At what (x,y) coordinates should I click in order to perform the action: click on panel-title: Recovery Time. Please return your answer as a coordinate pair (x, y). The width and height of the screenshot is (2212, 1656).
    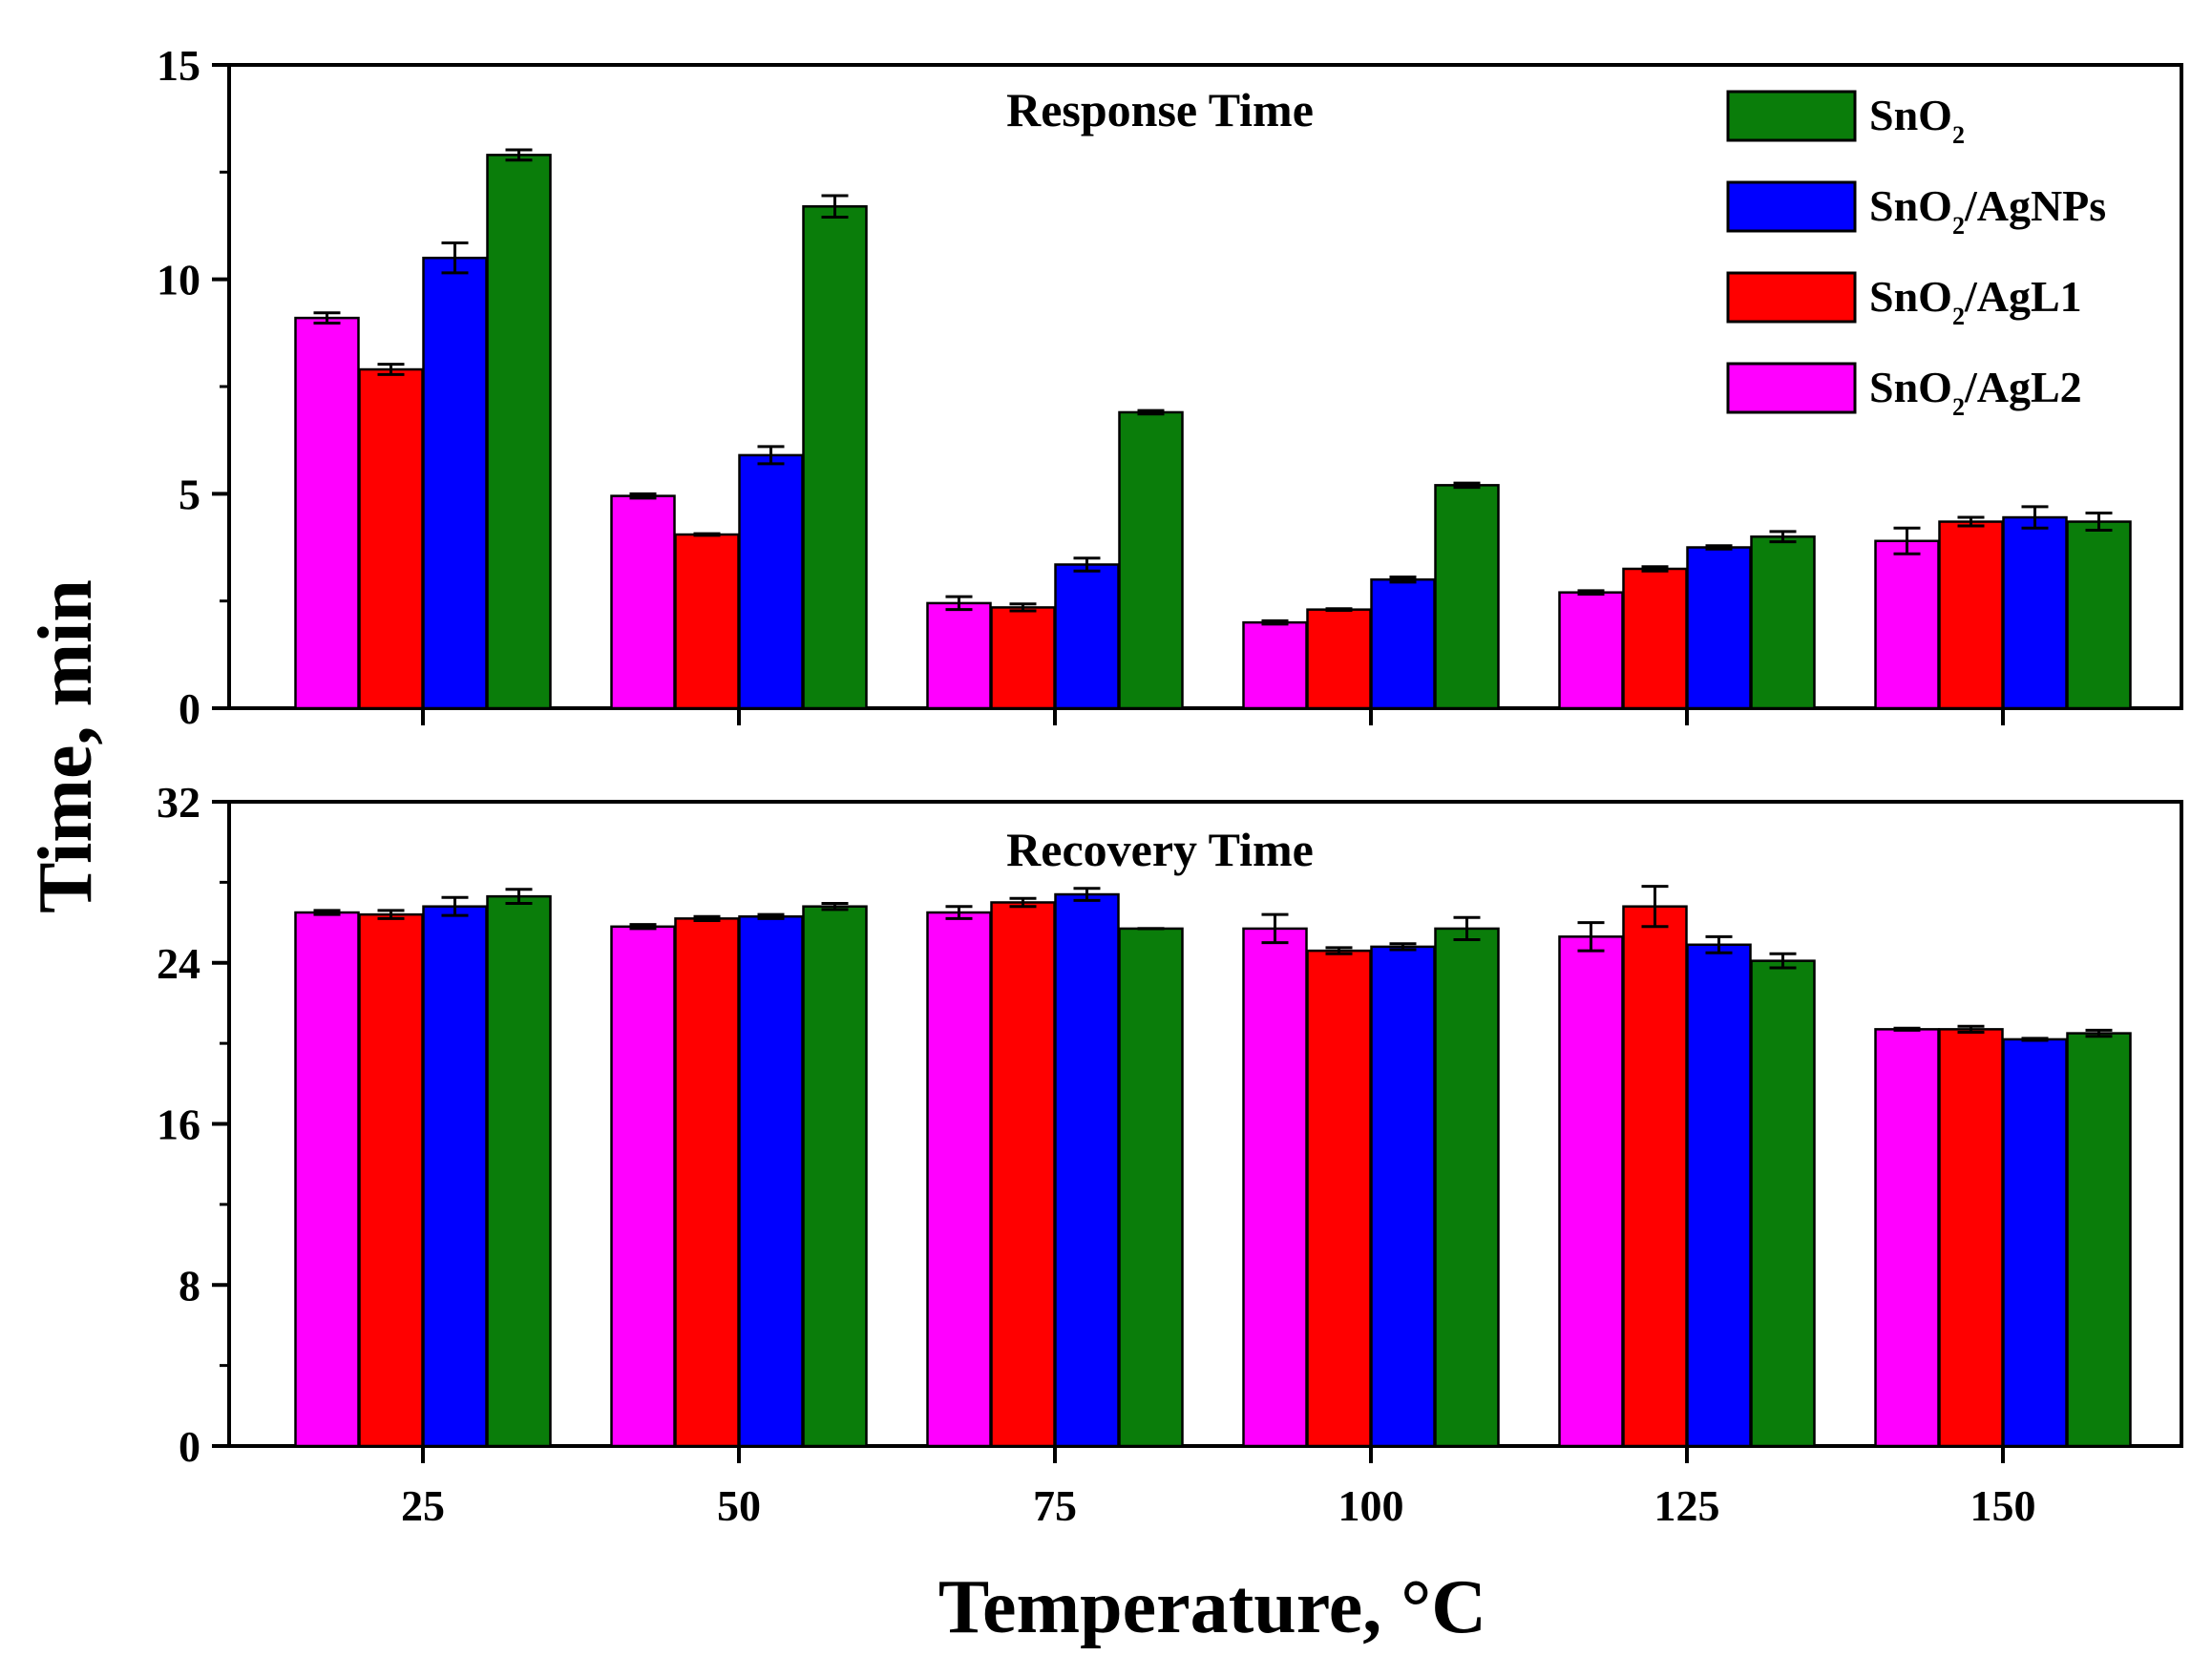
    Looking at the image, I should click on (1160, 849).